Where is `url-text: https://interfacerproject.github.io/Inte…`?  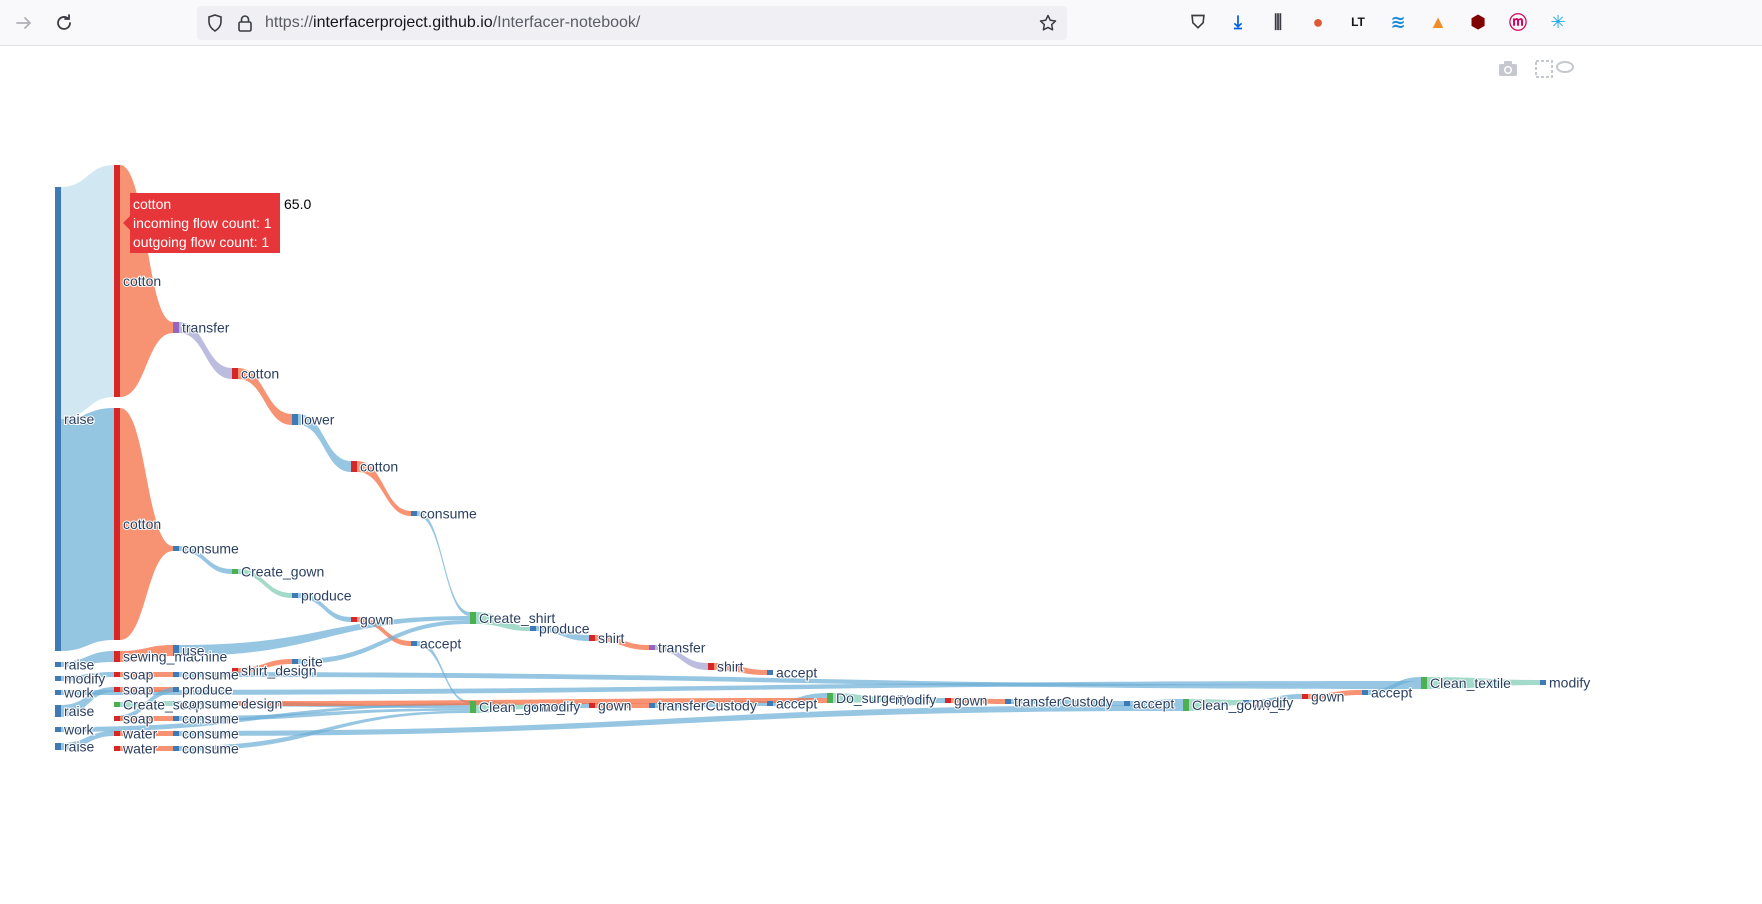
url-text: https://interfacerproject.github.io/Inte… is located at coordinates (452, 23).